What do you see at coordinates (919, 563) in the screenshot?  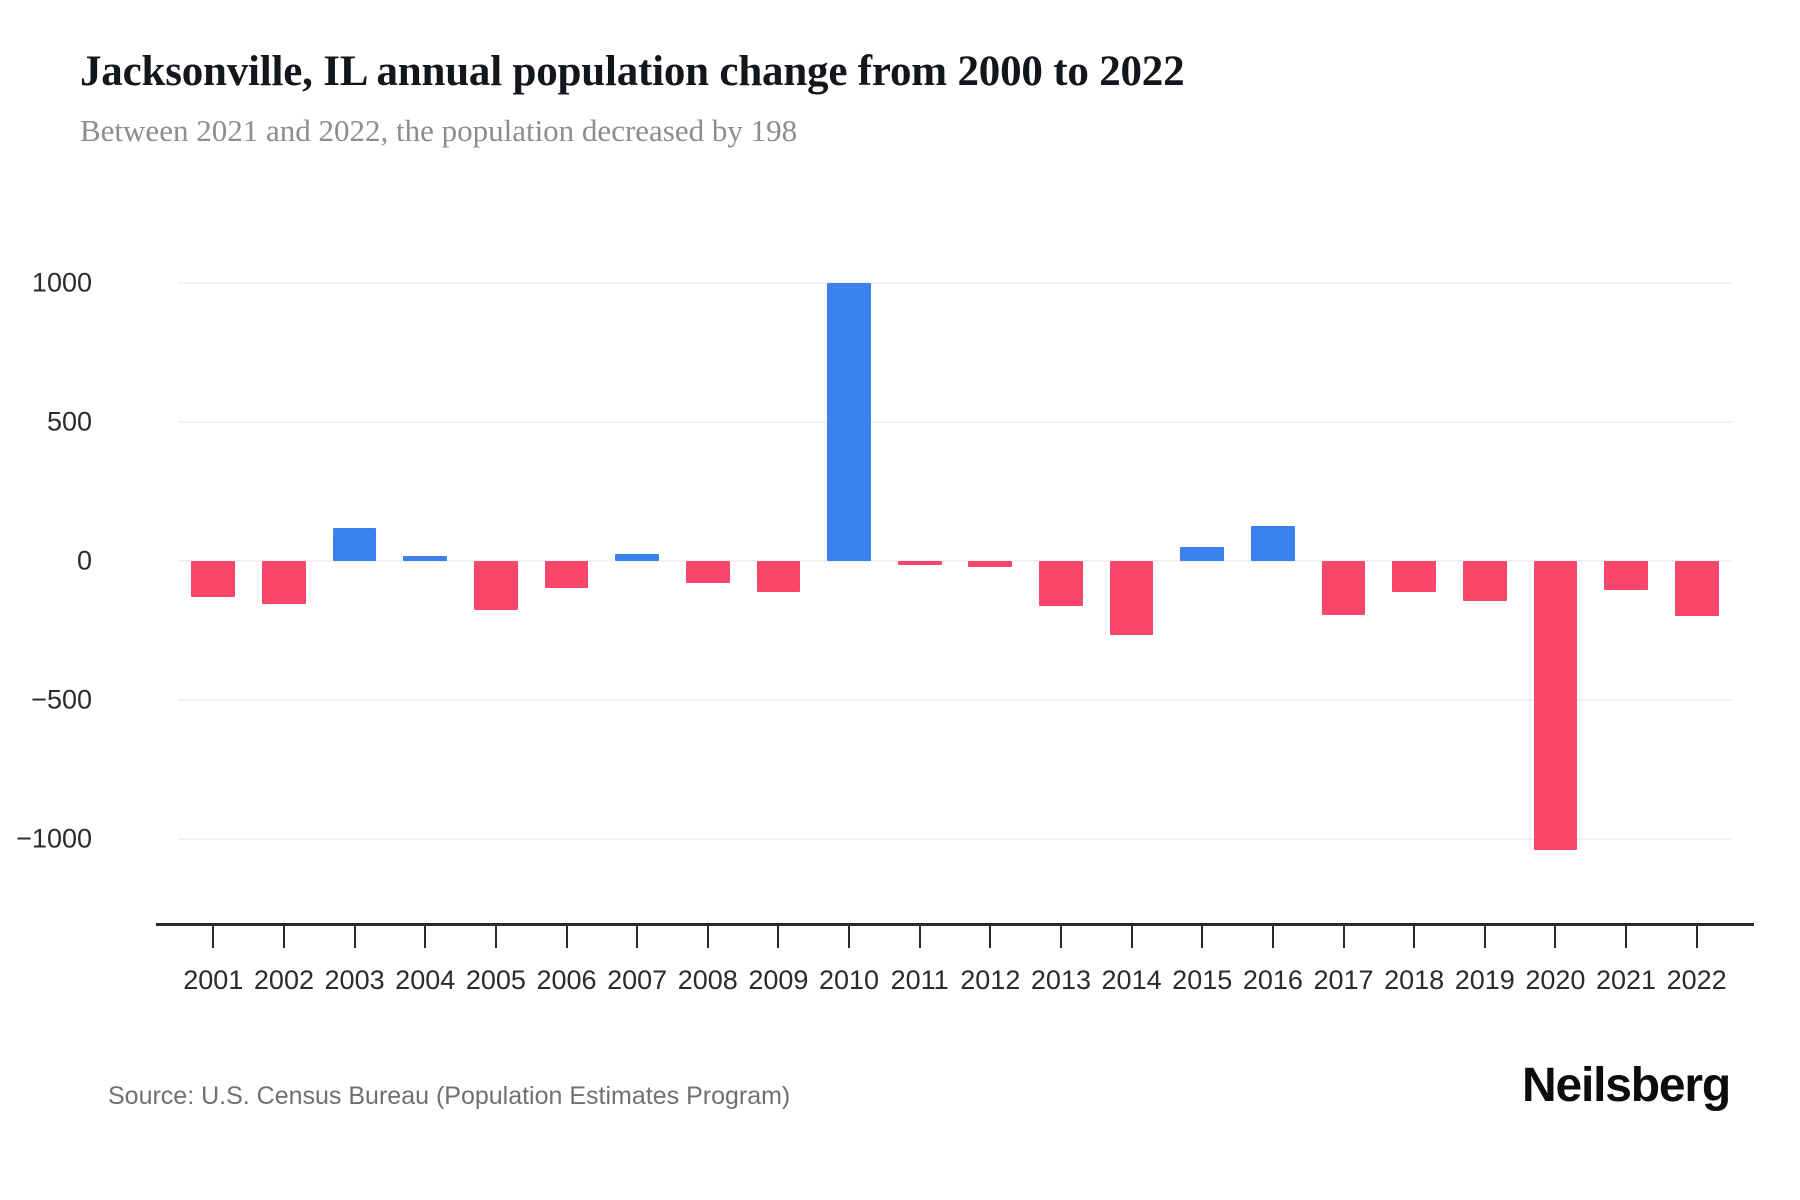 I see `bar-2011` at bounding box center [919, 563].